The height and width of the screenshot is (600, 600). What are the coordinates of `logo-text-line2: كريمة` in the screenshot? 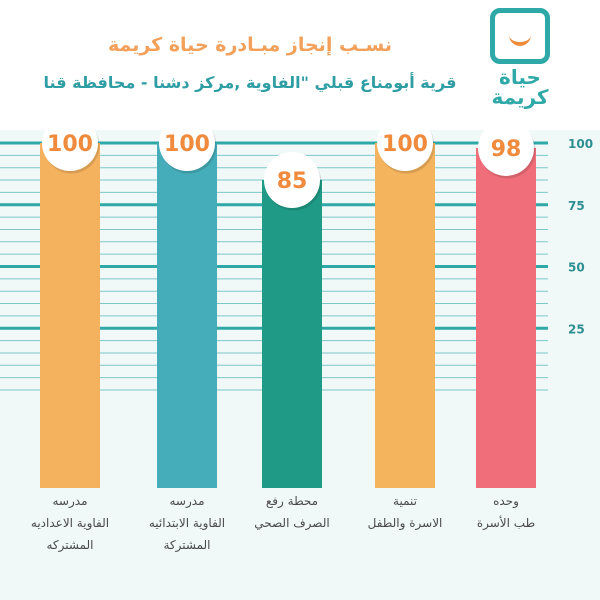 It's located at (520, 97).